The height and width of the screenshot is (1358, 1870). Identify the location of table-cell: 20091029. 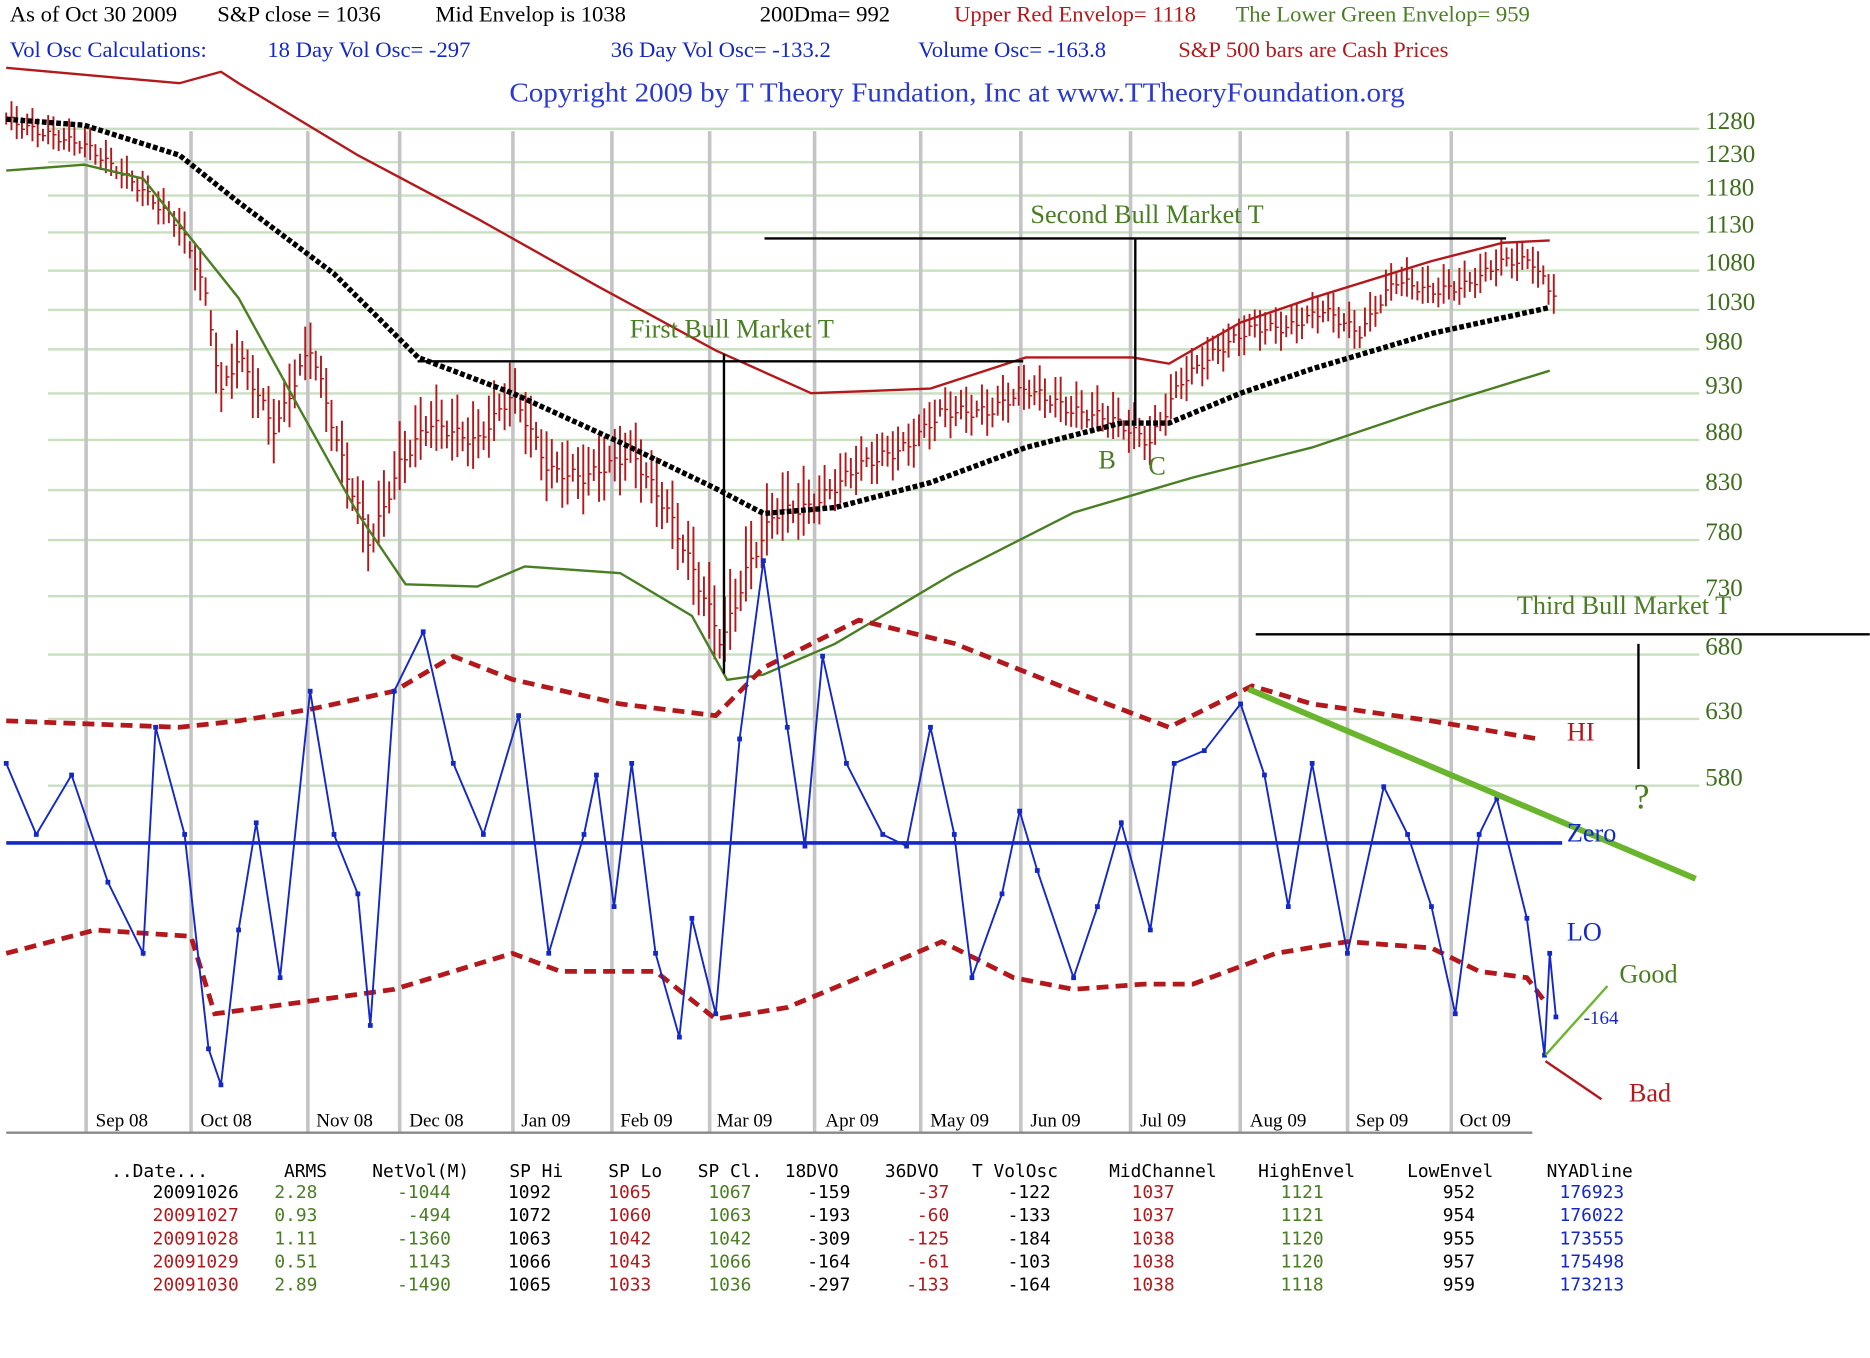
(196, 1261).